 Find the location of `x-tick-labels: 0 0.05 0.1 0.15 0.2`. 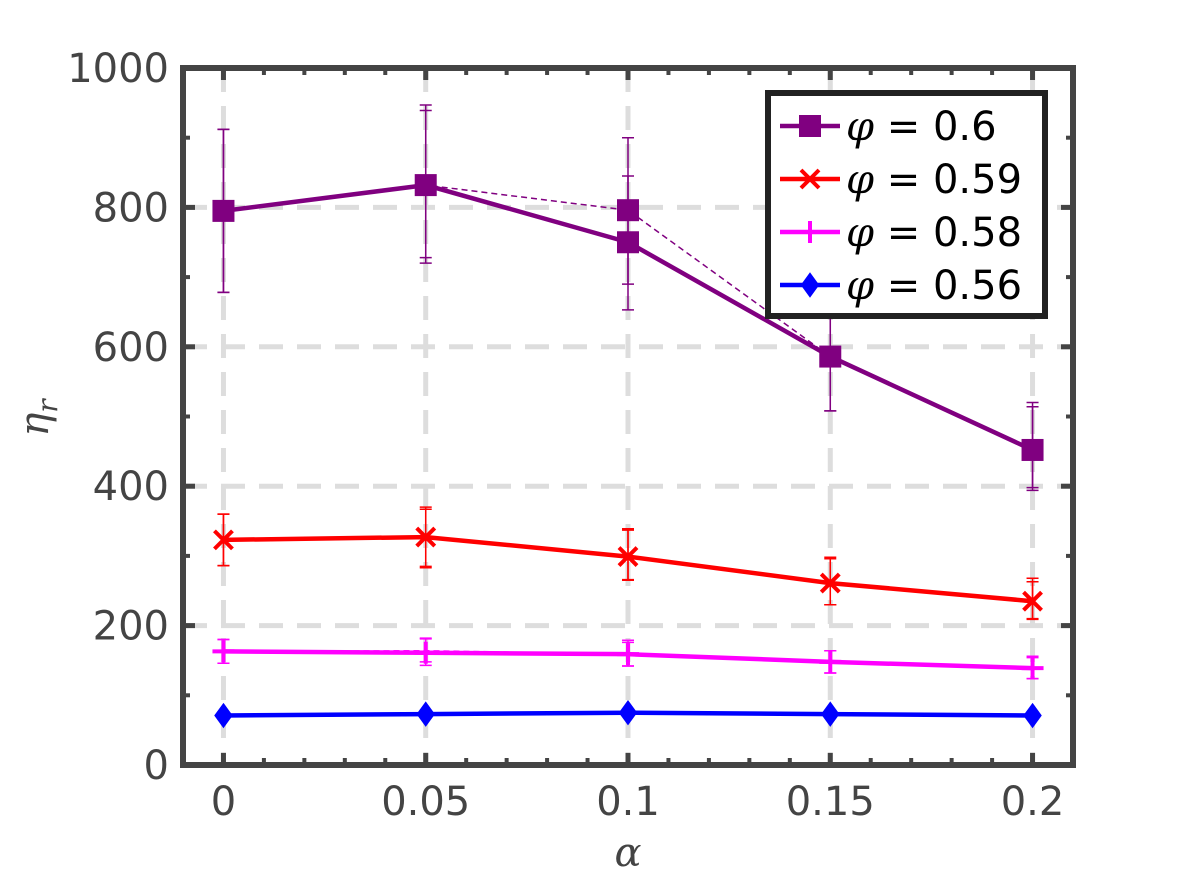

x-tick-labels: 0 0.05 0.1 0.15 0.2 is located at coordinates (638, 802).